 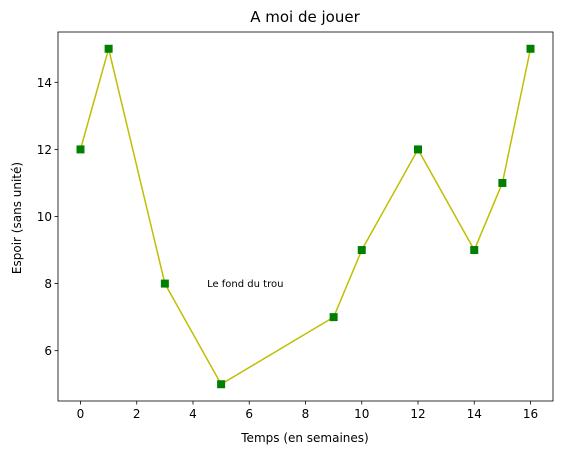 What do you see at coordinates (81, 414) in the screenshot?
I see `x-tick-label: 0` at bounding box center [81, 414].